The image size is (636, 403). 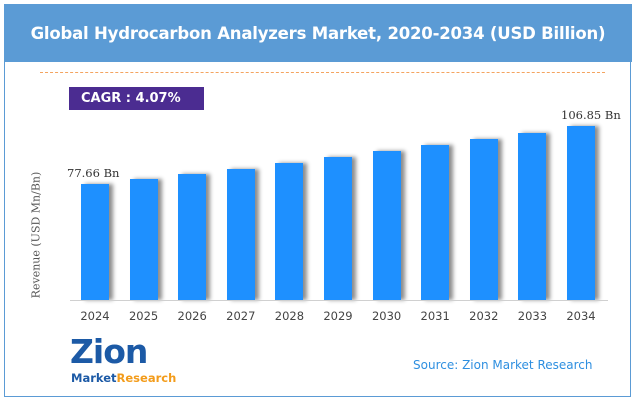 What do you see at coordinates (143, 239) in the screenshot?
I see `bar-2025` at bounding box center [143, 239].